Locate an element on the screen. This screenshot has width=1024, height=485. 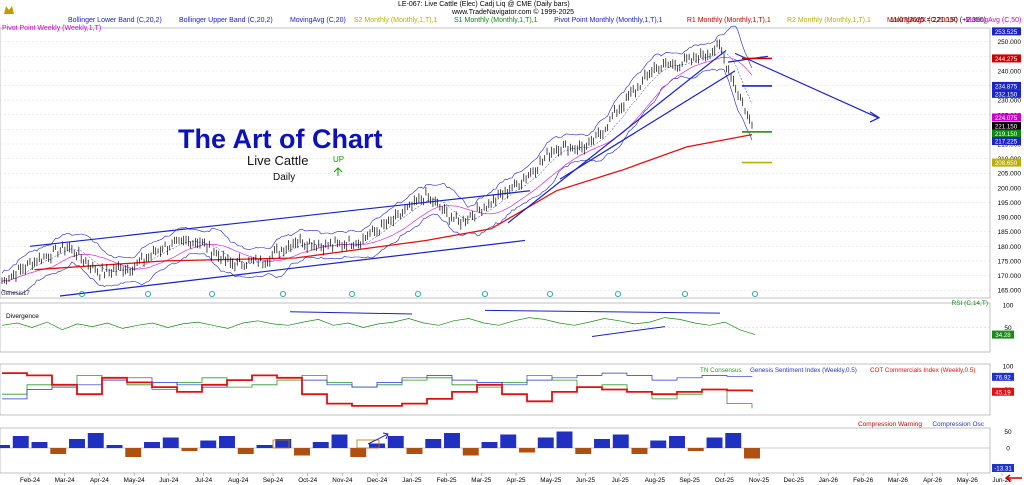
price-value-label: 234.875 is located at coordinates (1006, 87).